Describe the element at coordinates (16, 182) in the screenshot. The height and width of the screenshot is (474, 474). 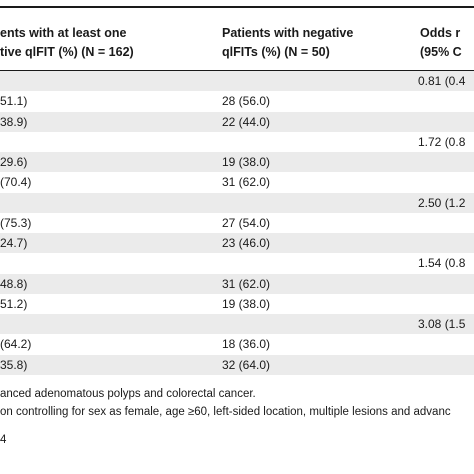
I see `cell-positive: (70.4)` at that location.